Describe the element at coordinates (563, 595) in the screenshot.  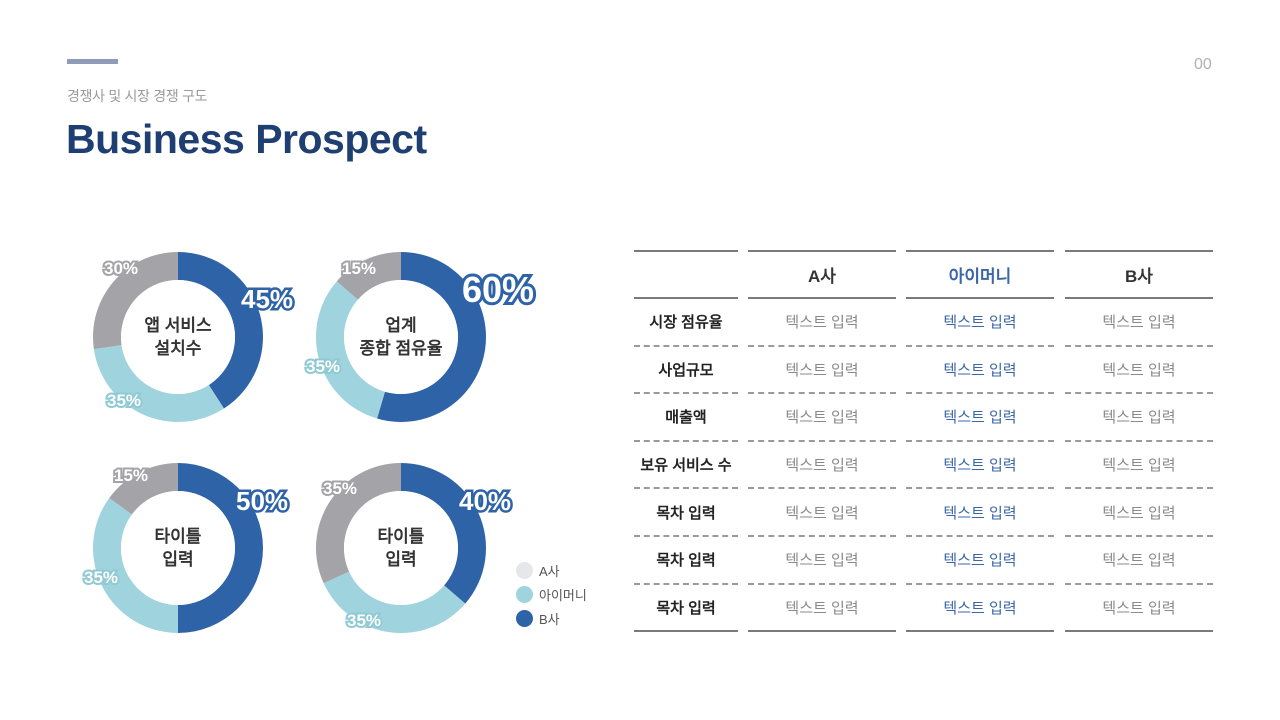
I see `legend-label: 아이머니` at that location.